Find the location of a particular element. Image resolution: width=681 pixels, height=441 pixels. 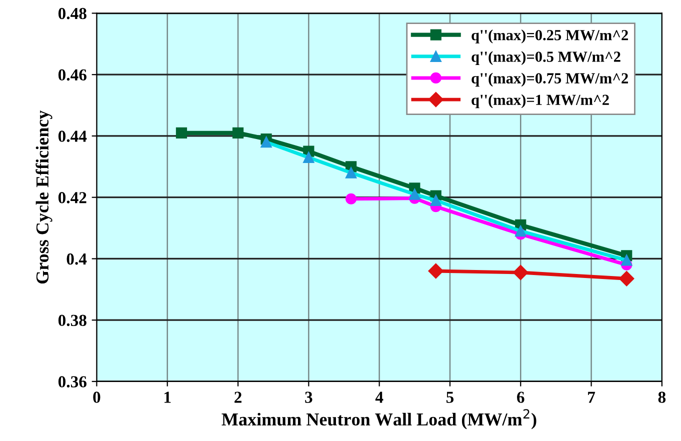

x-tick-label: 8 is located at coordinates (662, 397).